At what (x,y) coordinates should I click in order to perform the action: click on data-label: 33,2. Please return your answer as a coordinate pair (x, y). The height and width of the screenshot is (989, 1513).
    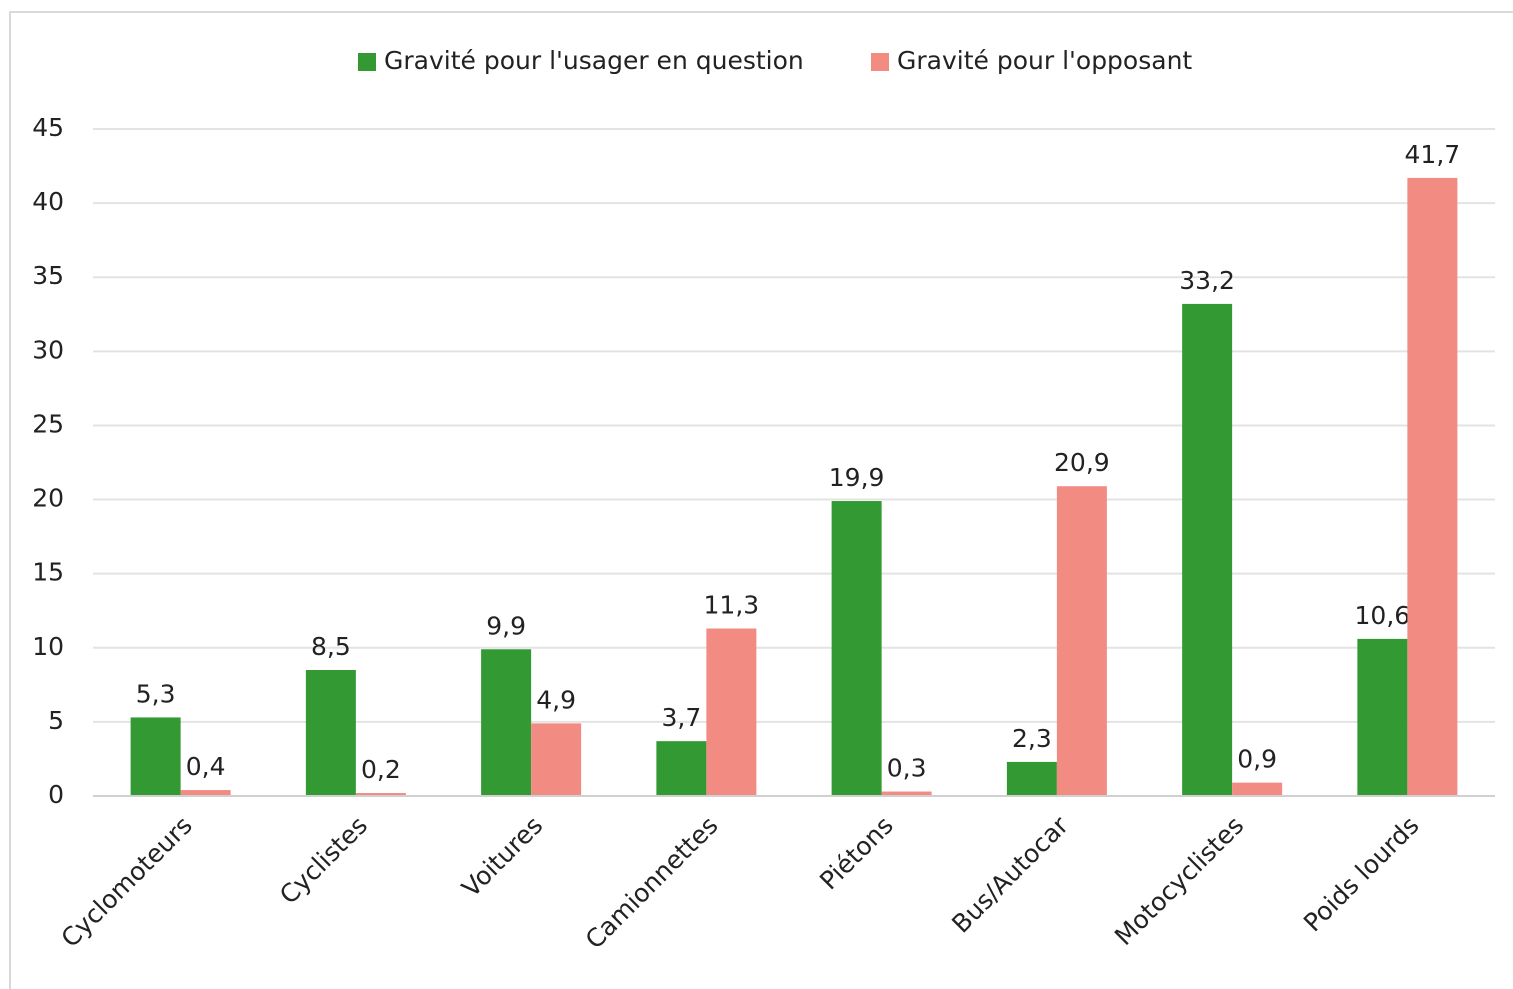
    Looking at the image, I should click on (1207, 280).